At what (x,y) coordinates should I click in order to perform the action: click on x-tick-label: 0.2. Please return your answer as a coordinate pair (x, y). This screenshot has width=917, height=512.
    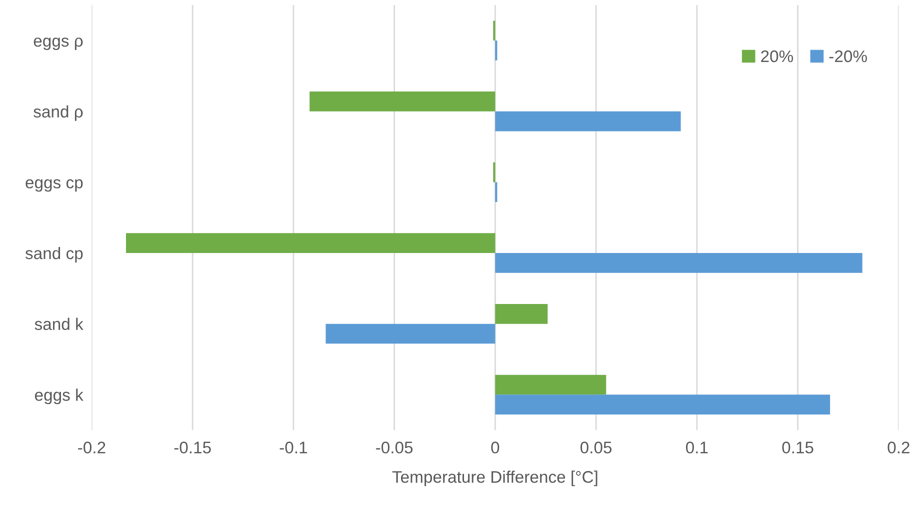
    Looking at the image, I should click on (899, 448).